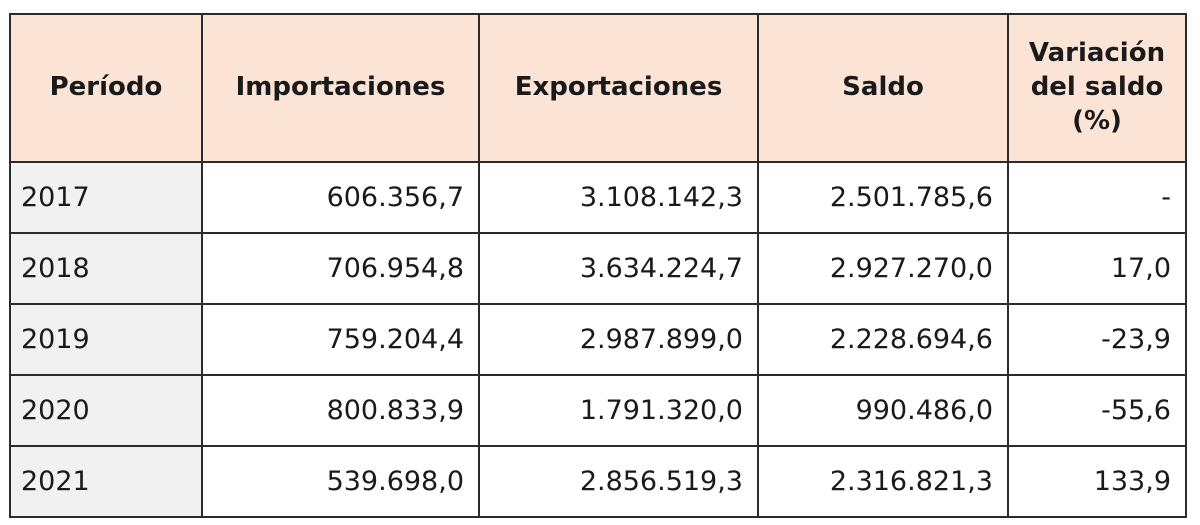 The image size is (1200, 525). I want to click on cell-saldo: 2.316.821,3, so click(883, 481).